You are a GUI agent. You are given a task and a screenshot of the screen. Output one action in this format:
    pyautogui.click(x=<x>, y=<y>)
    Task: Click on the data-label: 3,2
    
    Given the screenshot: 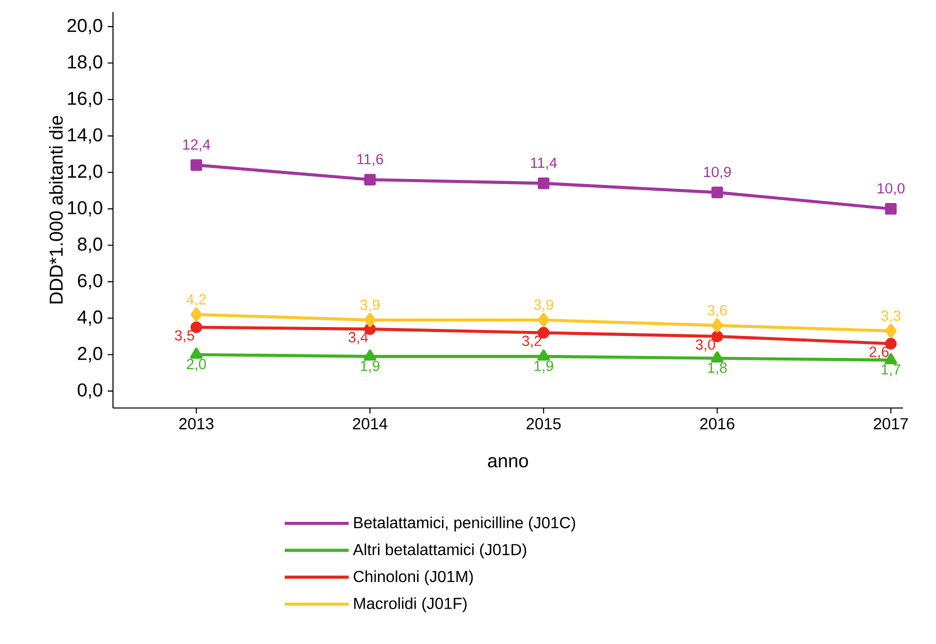 What is the action you would take?
    pyautogui.click(x=532, y=342)
    